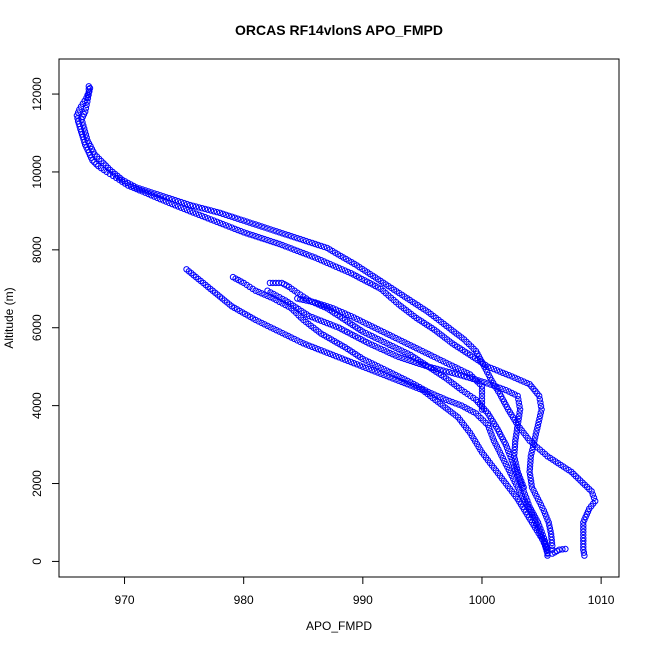 The height and width of the screenshot is (650, 650). What do you see at coordinates (125, 600) in the screenshot?
I see `x-tick-label: 970` at bounding box center [125, 600].